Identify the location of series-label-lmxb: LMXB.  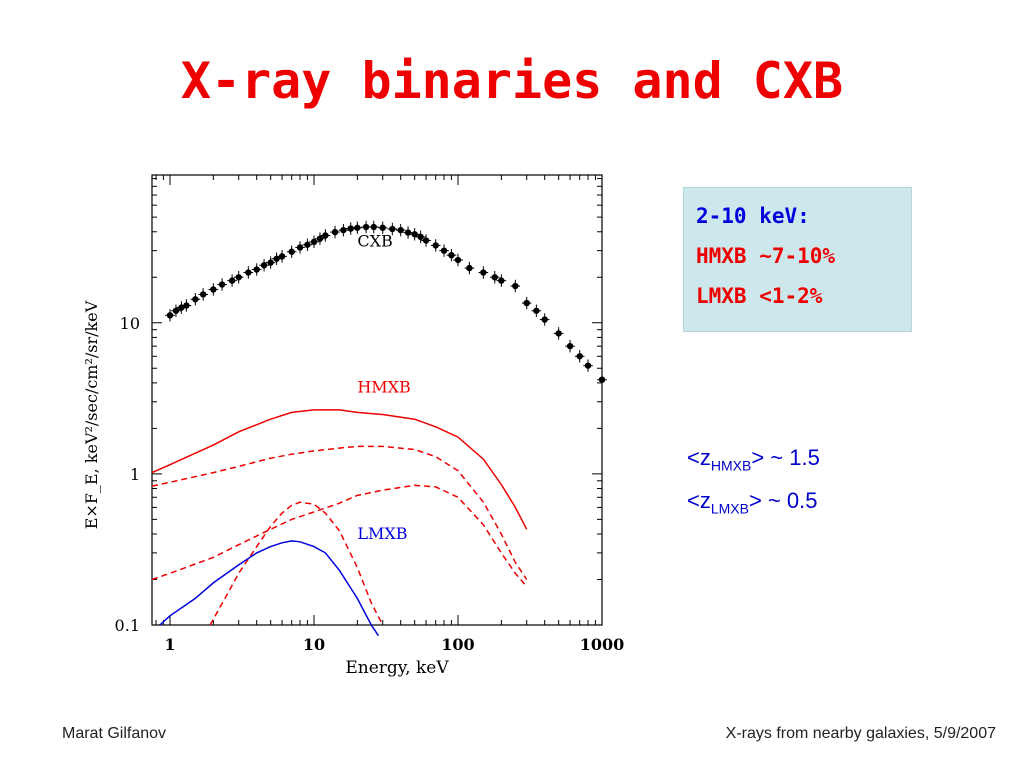
(382, 533).